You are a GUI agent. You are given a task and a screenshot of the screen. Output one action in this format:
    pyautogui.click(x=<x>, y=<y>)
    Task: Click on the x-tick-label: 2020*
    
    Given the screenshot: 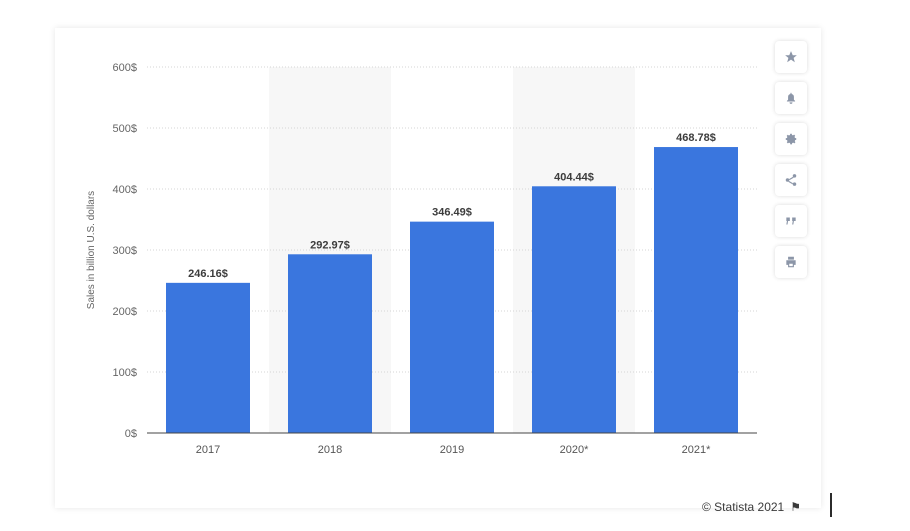 What is the action you would take?
    pyautogui.click(x=574, y=450)
    